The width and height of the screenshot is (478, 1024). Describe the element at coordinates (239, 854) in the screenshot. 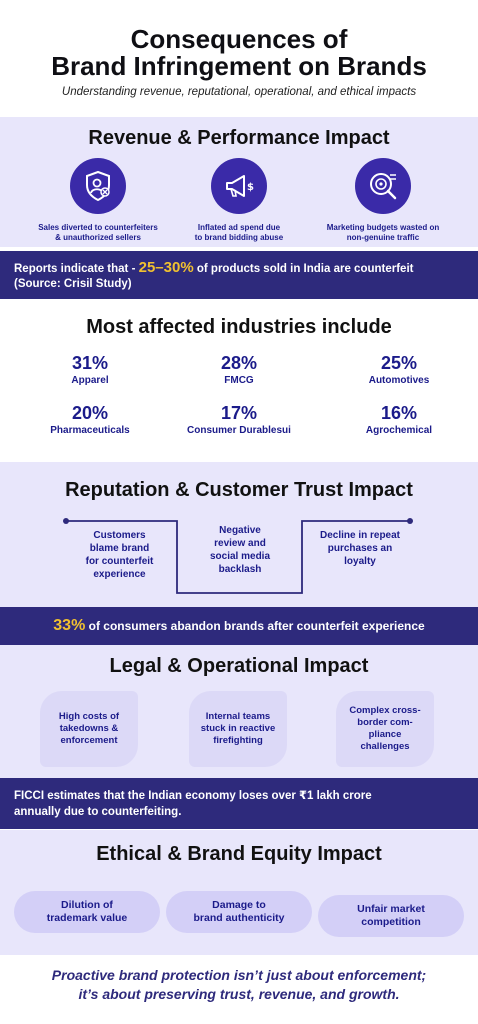

I see `ethical-title: Ethical & Brand Equity Impact` at that location.